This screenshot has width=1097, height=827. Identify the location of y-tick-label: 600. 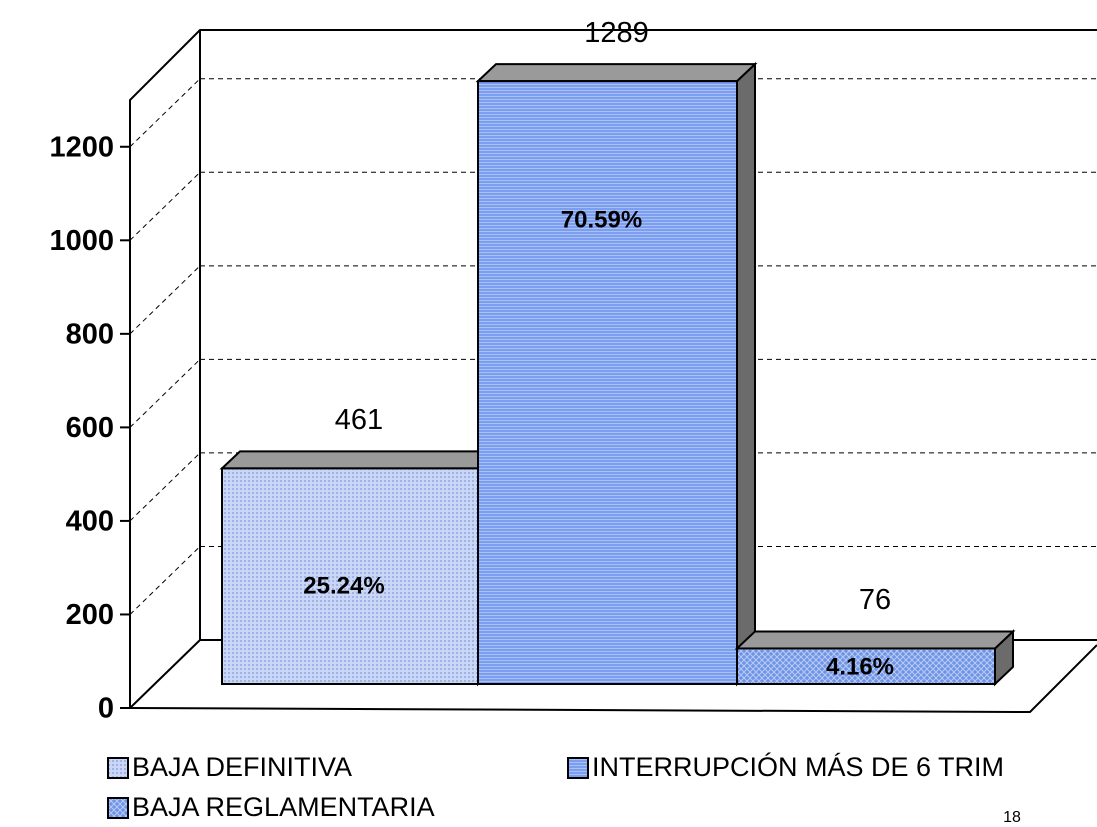
(90, 428).